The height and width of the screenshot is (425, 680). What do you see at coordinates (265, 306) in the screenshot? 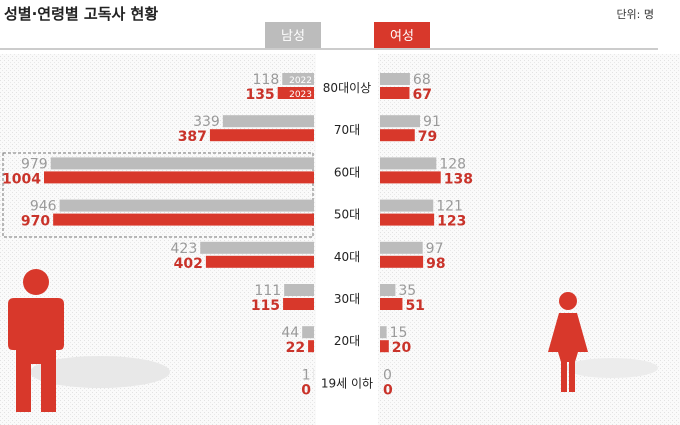
I see `value-label-male-2023: 115` at bounding box center [265, 306].